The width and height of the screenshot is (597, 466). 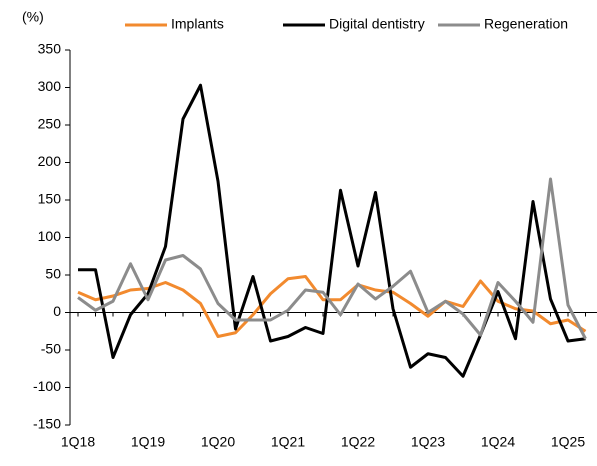 I want to click on y-tick-label: 150, so click(x=50, y=199).